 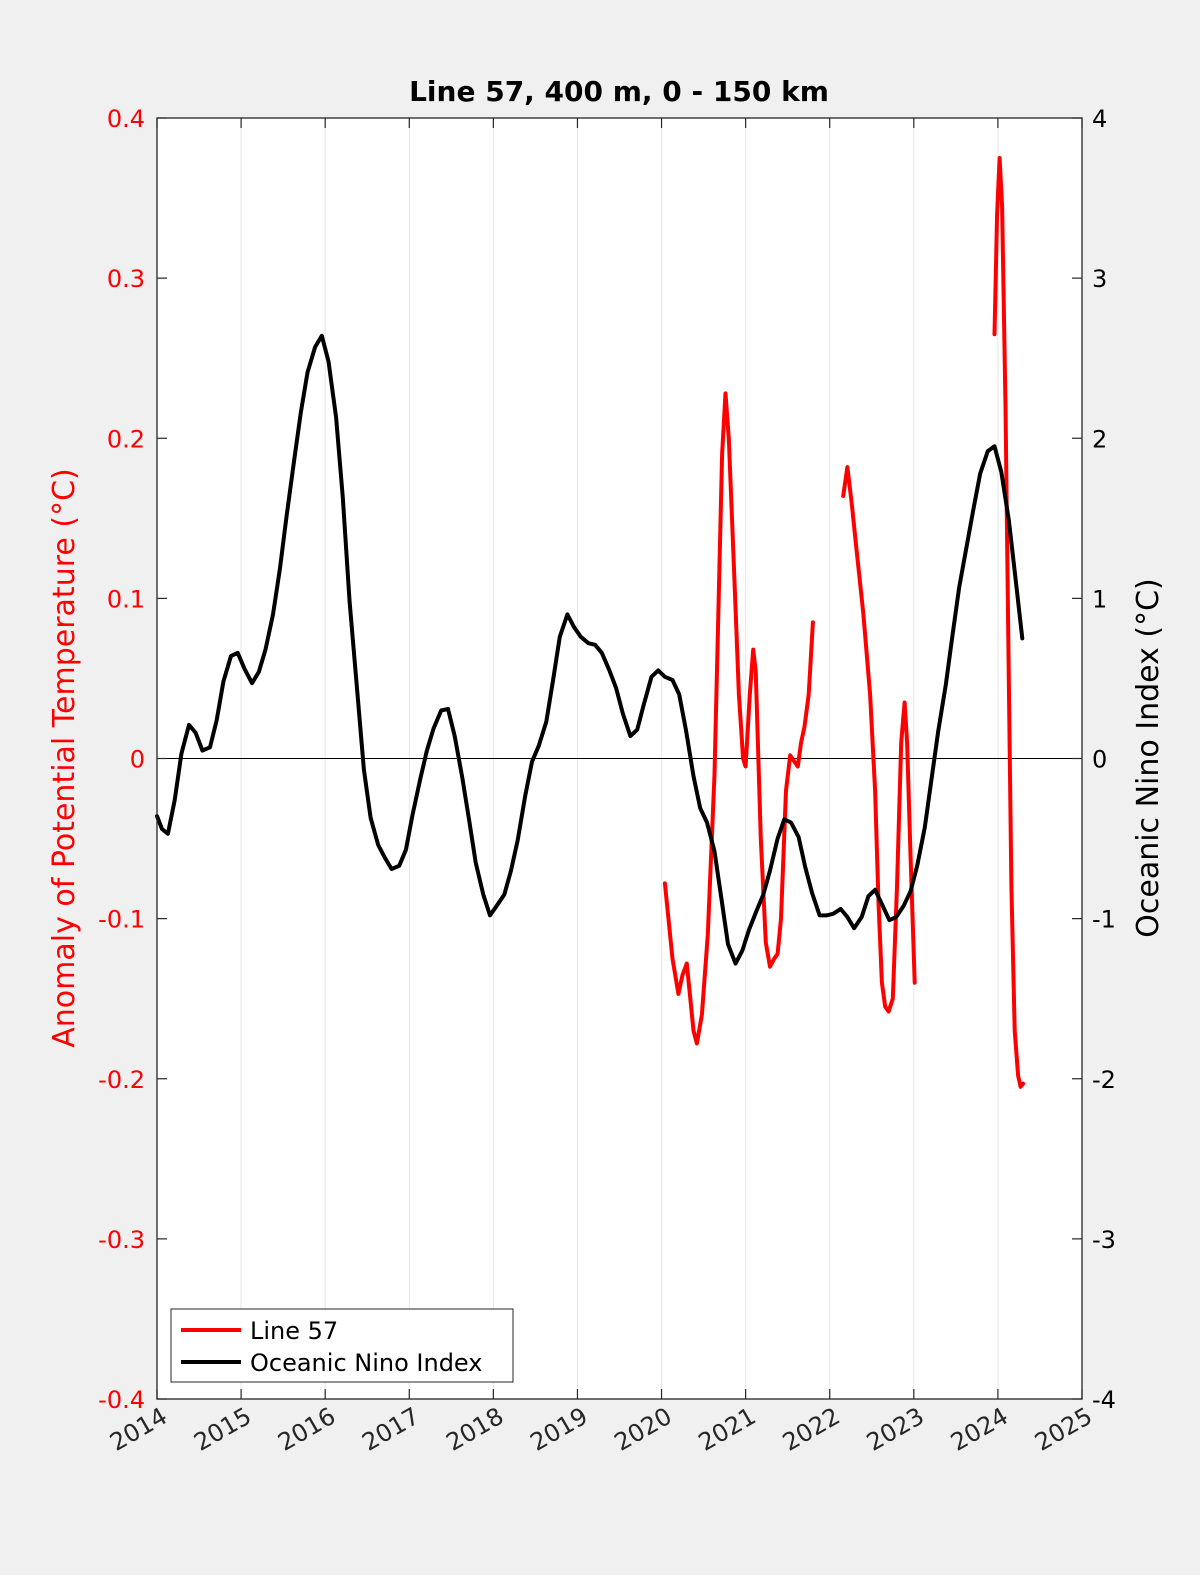 I want to click on legend: Line 57 Oceanic Nino Index, so click(x=342, y=1345).